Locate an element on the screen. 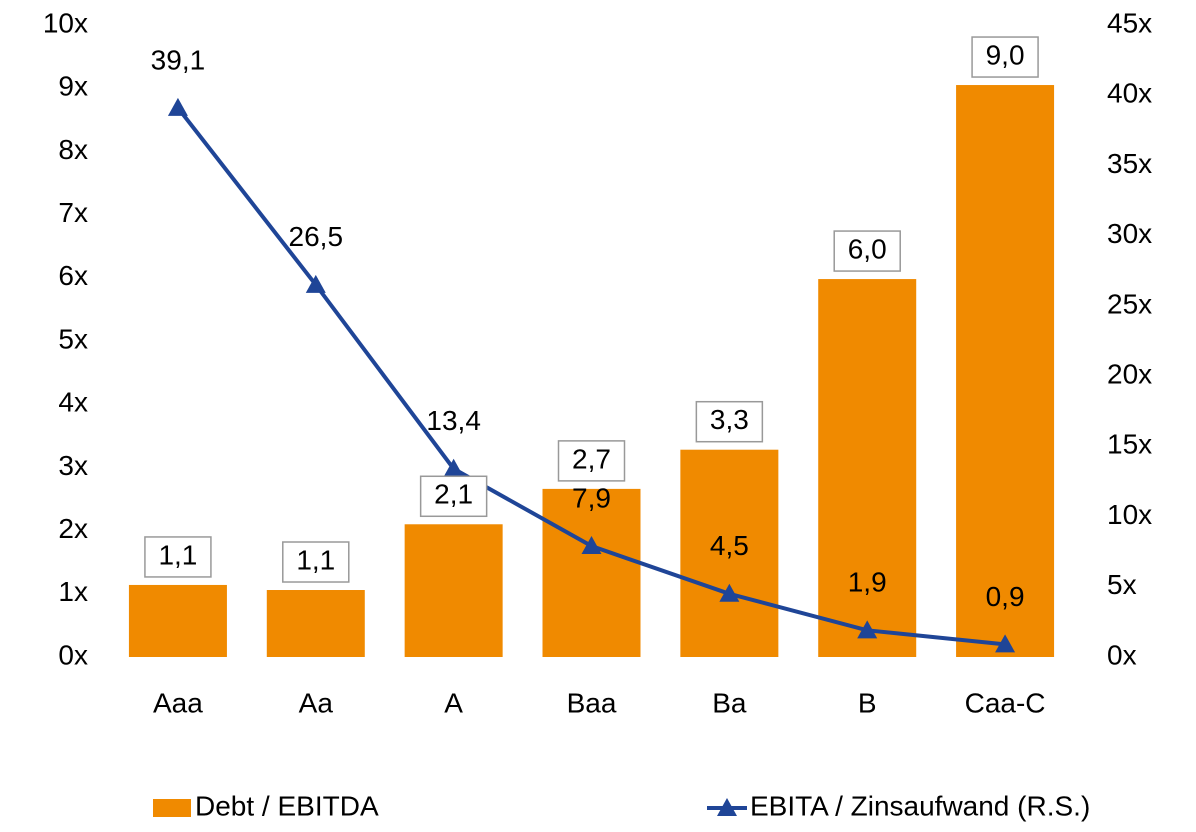  data-label: 2,7 is located at coordinates (591, 458).